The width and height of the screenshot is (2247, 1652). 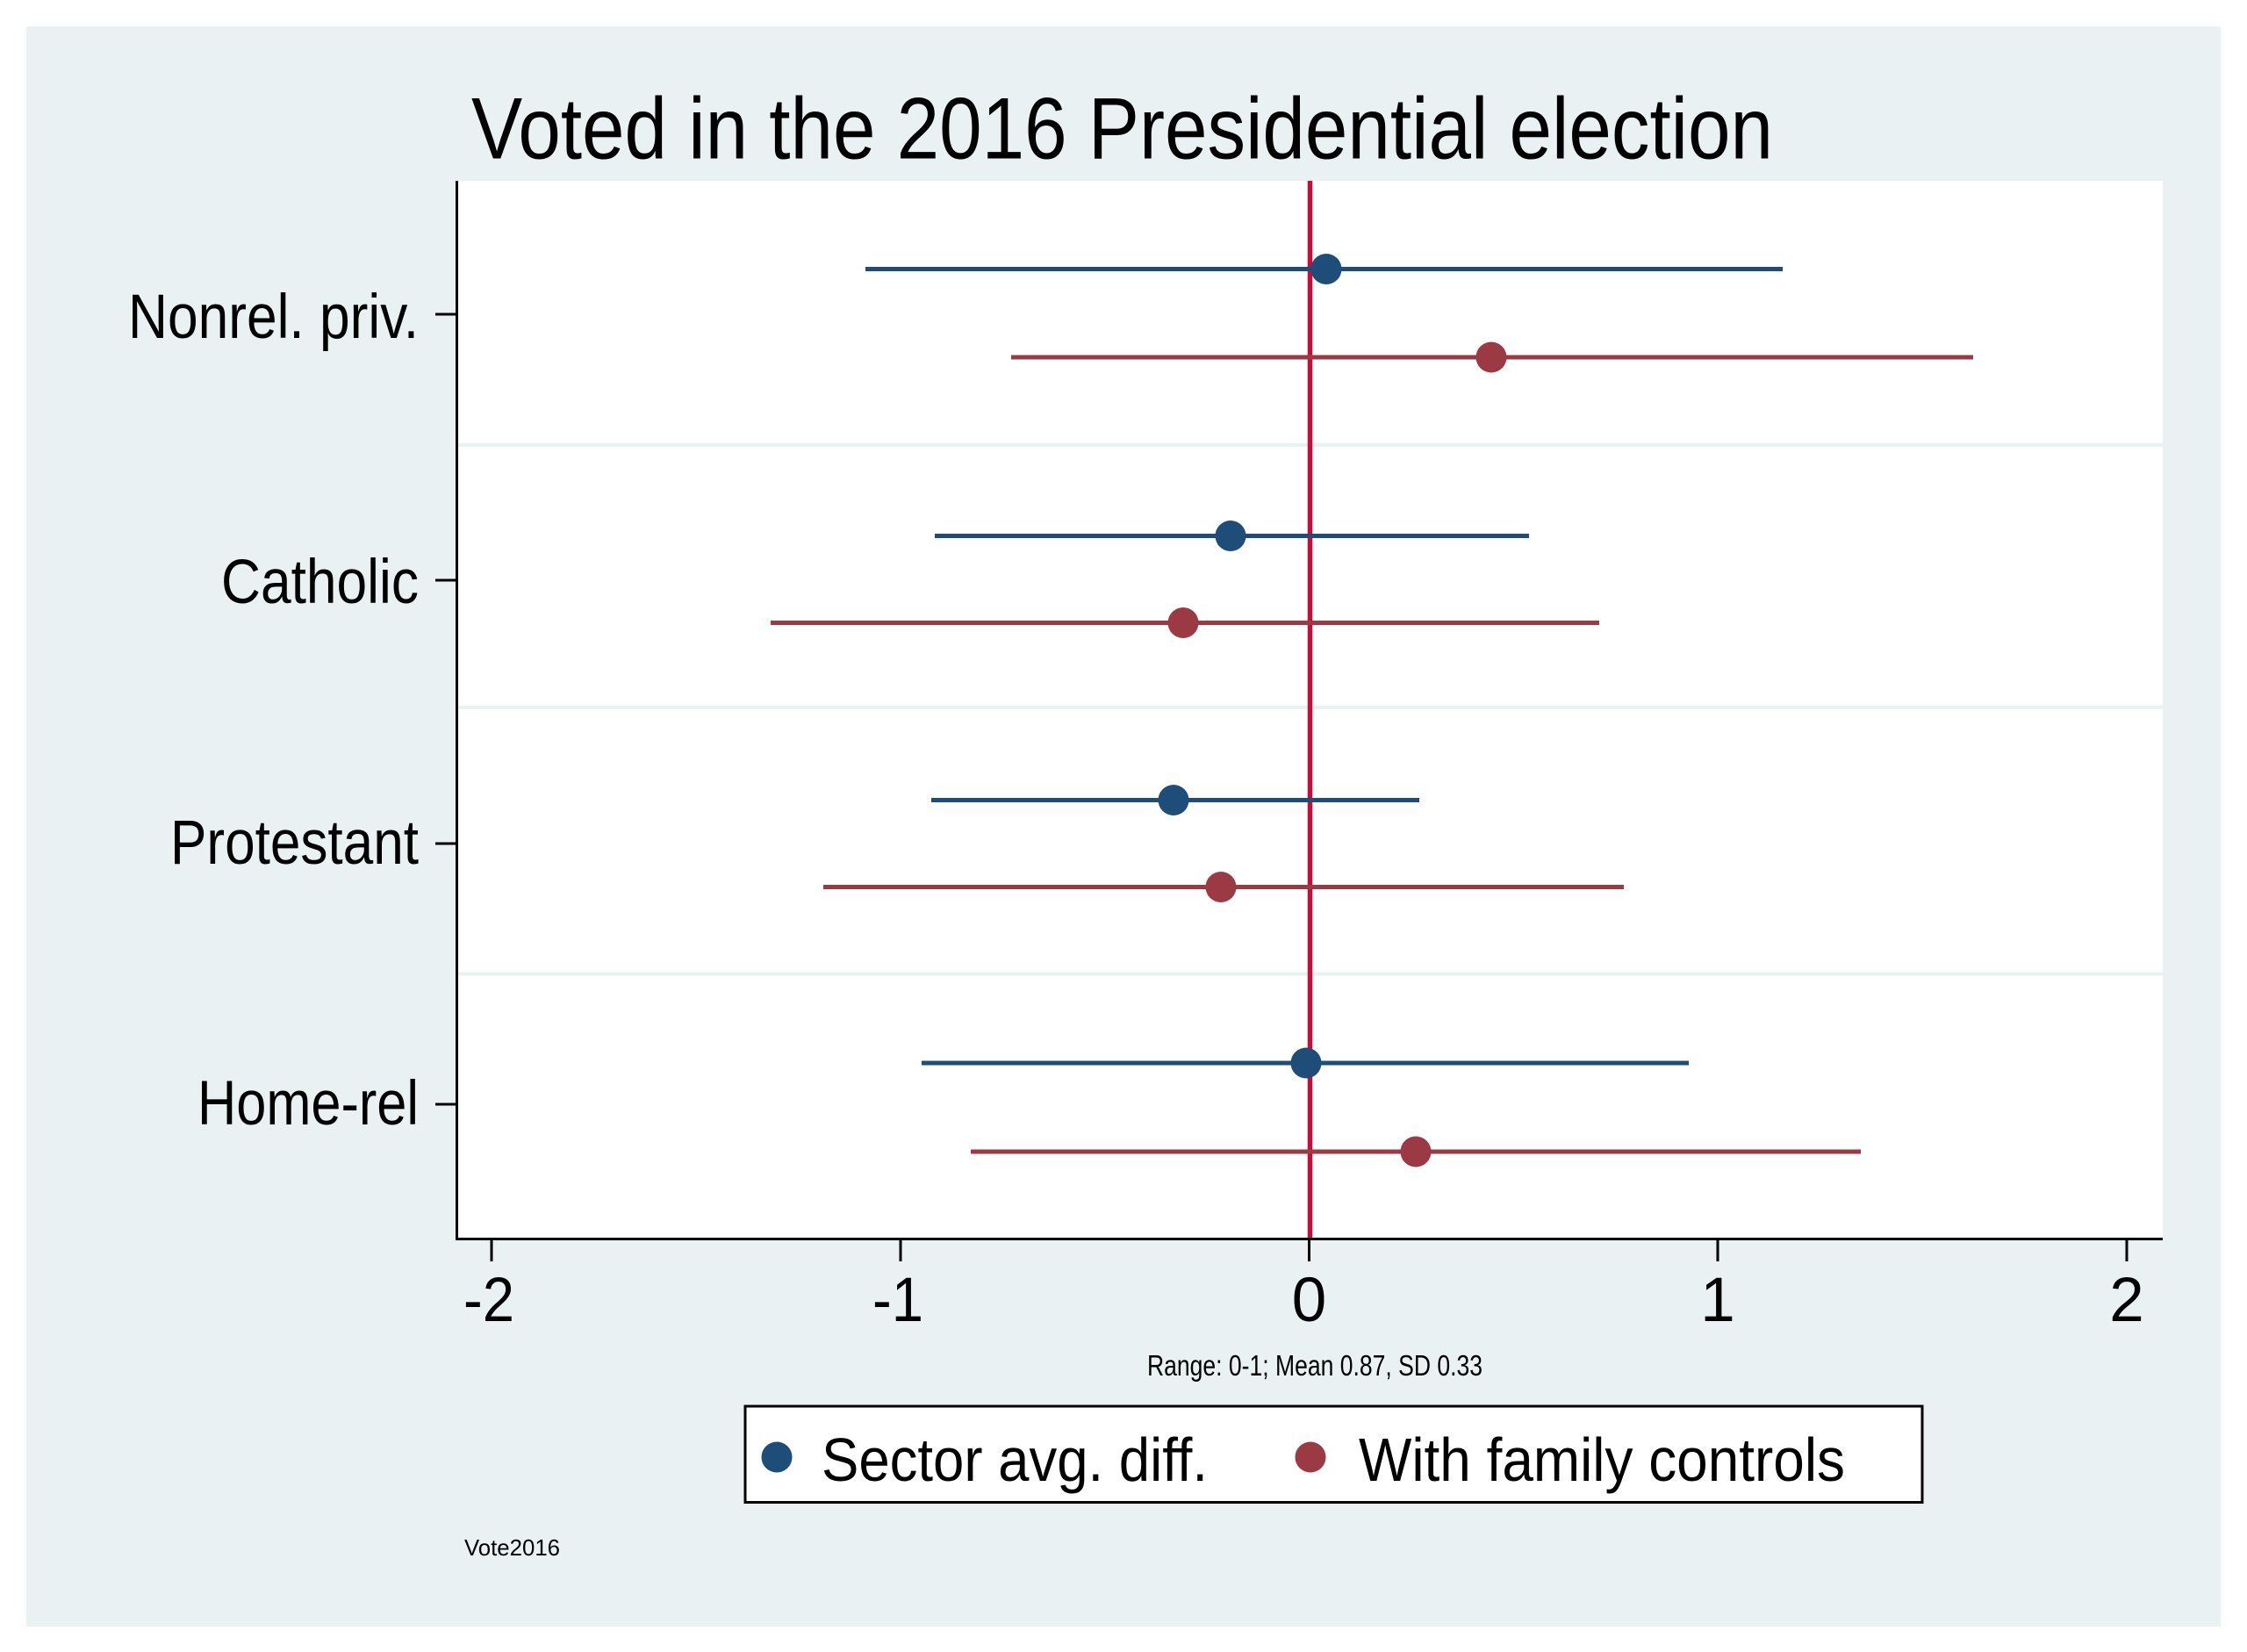 What do you see at coordinates (273, 317) in the screenshot?
I see `svg-text: Nonrel. priv.` at bounding box center [273, 317].